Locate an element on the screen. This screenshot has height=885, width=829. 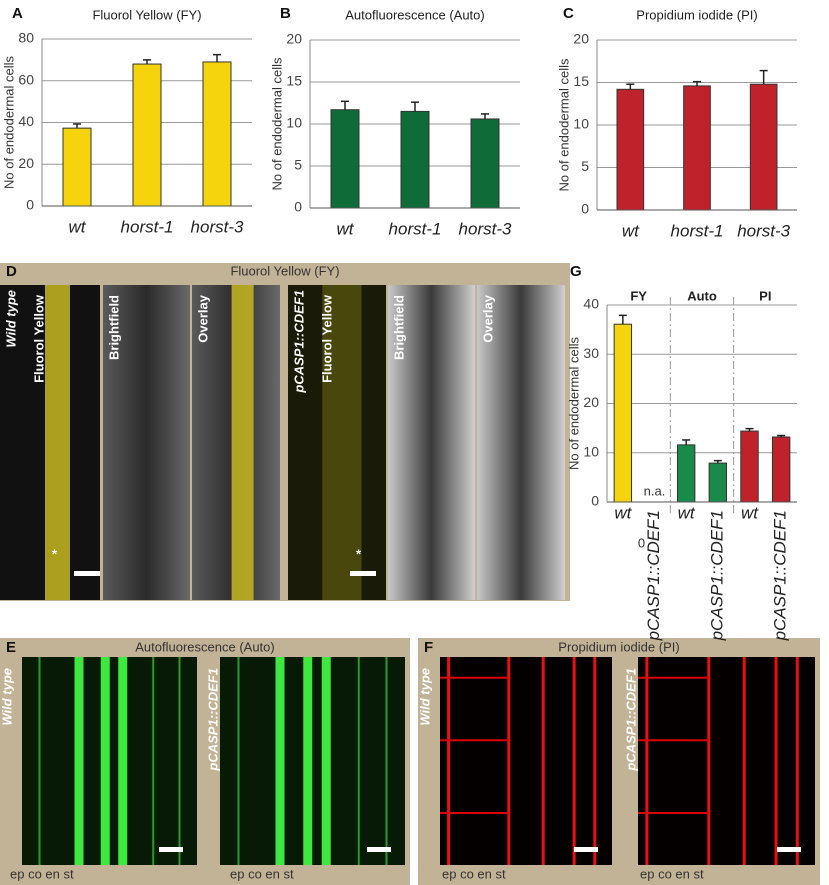
panel-label: E is located at coordinates (11, 647).